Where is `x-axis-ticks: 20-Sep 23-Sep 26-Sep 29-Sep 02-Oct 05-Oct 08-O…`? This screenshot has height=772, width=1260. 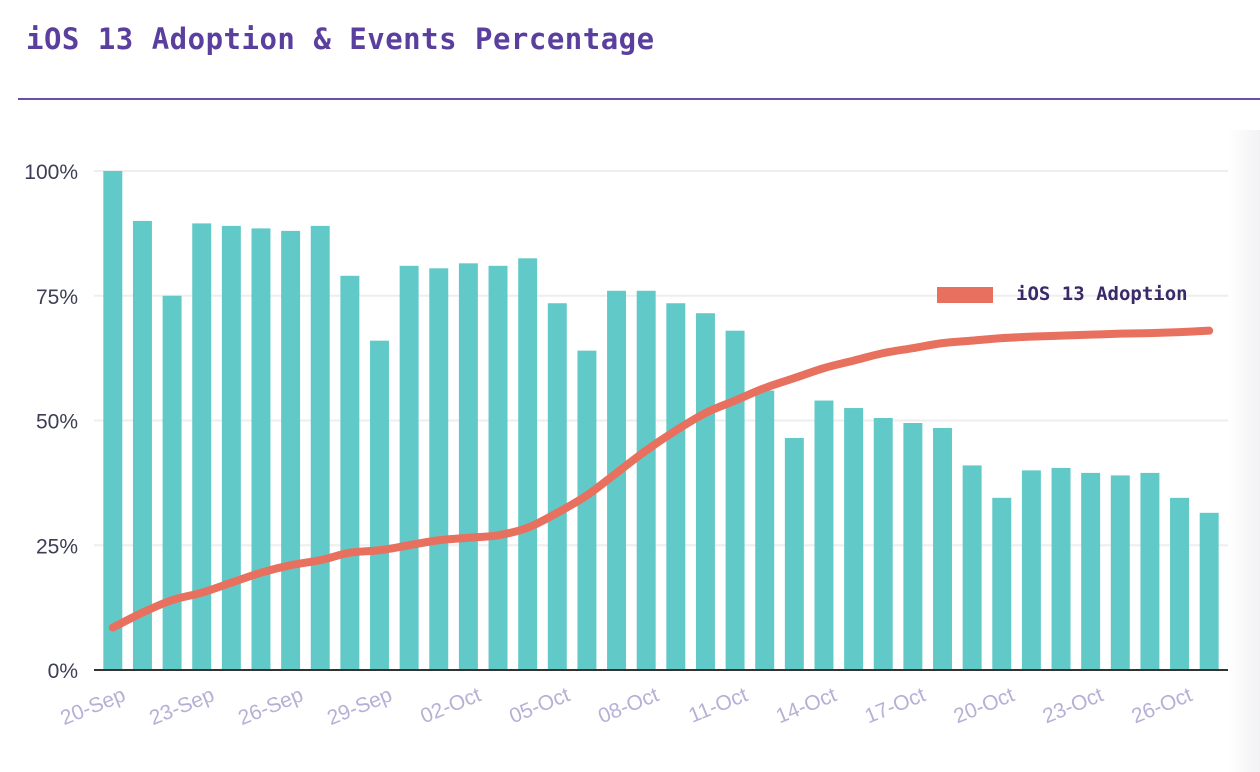
x-axis-ticks: 20-Sep 23-Sep 26-Sep 29-Sep 02-Oct 05-Oct 08-O… is located at coordinates (626, 706).